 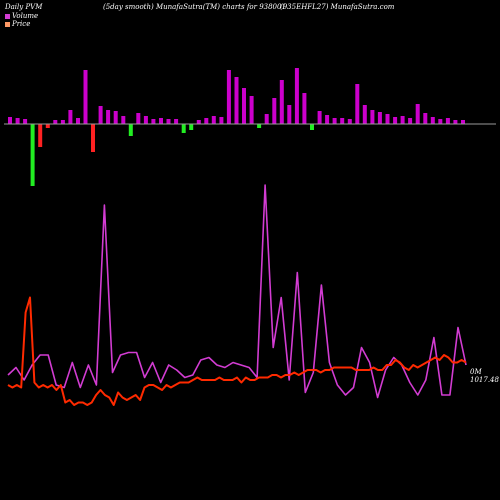 I want to click on legend-volume-swatch, so click(x=7, y=16).